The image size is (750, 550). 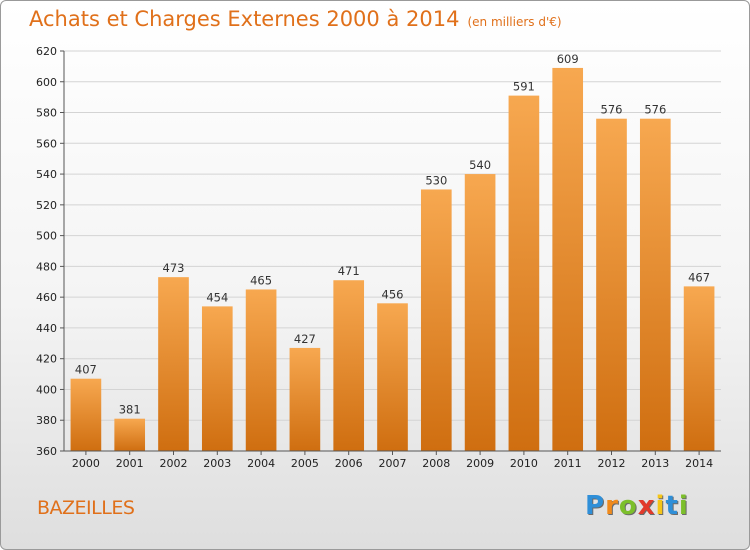 What do you see at coordinates (349, 271) in the screenshot?
I see `value-label: 471` at bounding box center [349, 271].